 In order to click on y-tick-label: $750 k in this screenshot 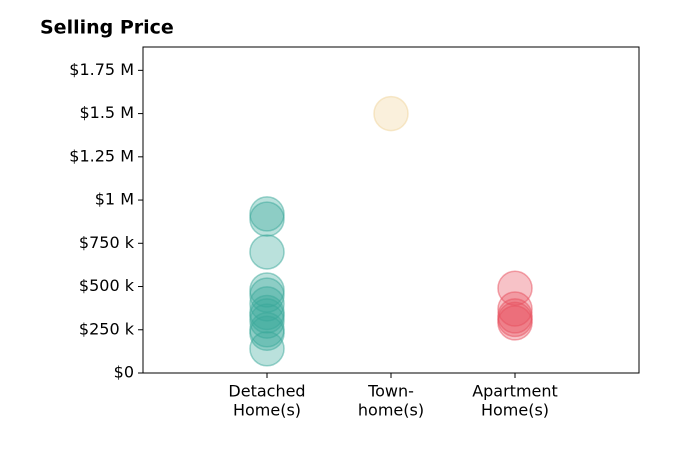, I will do `click(107, 242)`.